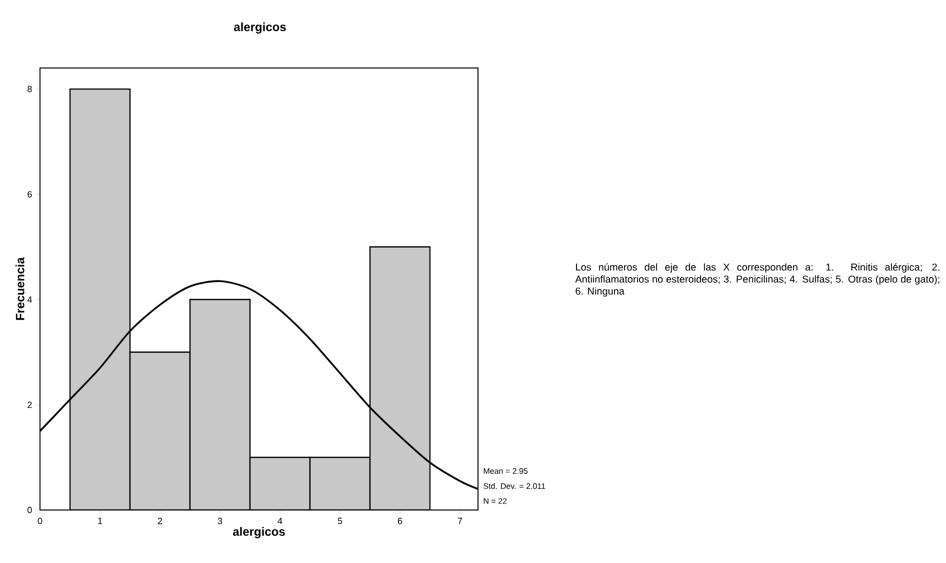 The width and height of the screenshot is (946, 563). Describe the element at coordinates (160, 521) in the screenshot. I see `x-tick-label: 2` at that location.